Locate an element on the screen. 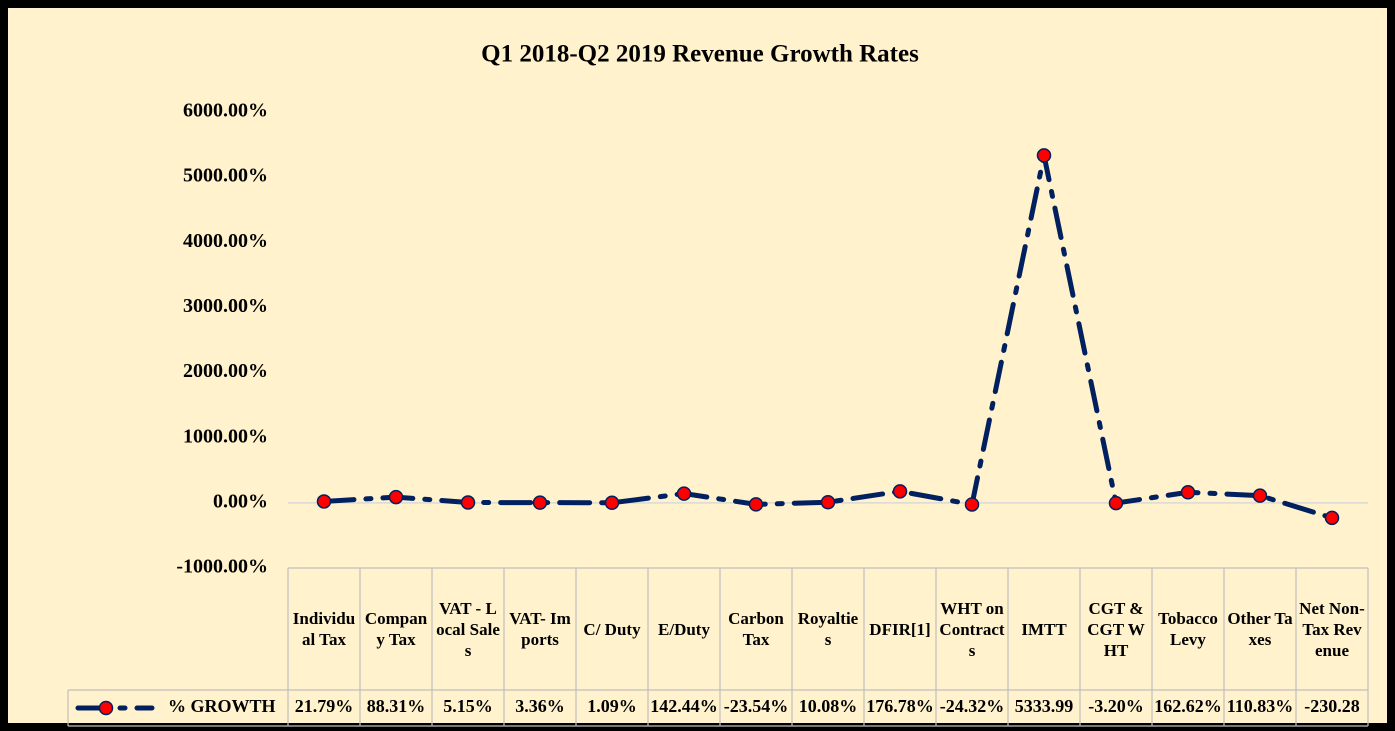  category-cell: CGT & CGT WHT is located at coordinates (1116, 629).